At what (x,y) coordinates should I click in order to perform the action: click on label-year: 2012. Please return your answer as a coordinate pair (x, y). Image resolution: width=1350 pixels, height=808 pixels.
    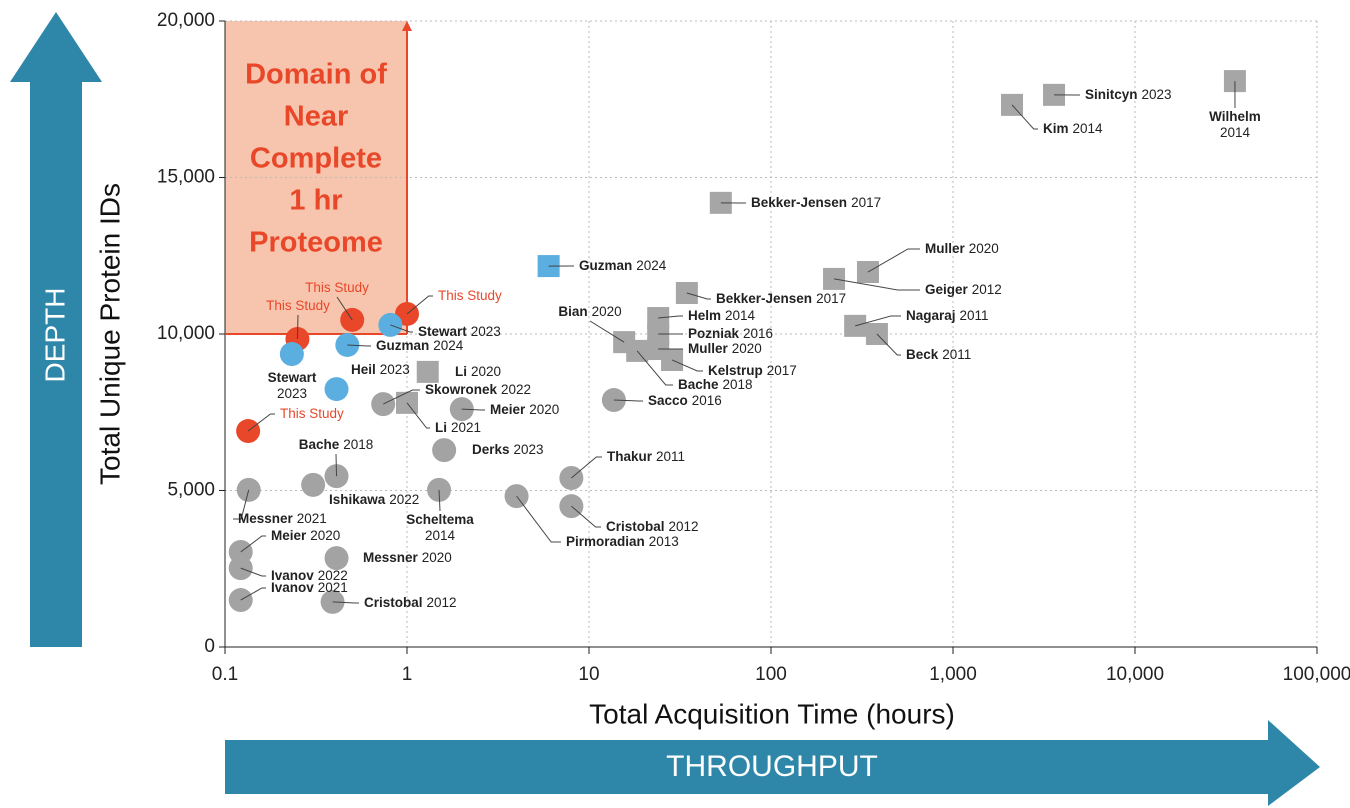
    Looking at the image, I should click on (987, 289).